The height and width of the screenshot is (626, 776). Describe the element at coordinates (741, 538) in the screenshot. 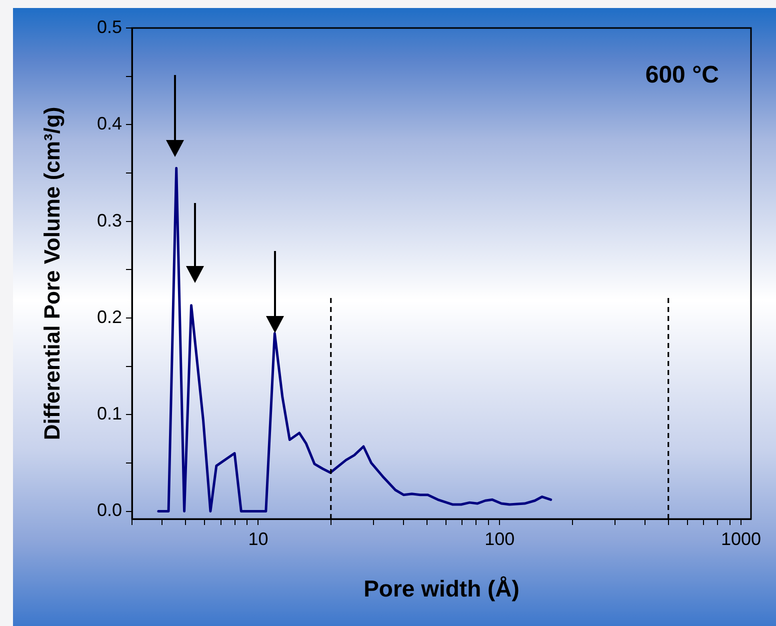

I see `x-tick-label: 1000` at that location.